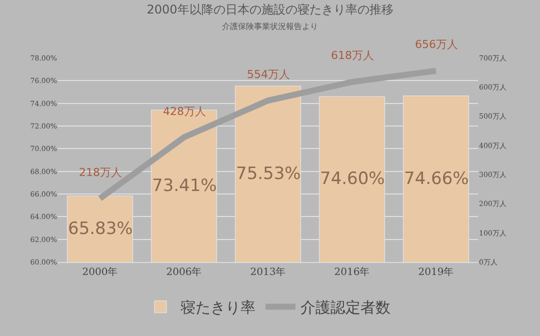 This screenshot has width=540, height=336. Describe the element at coordinates (352, 272) in the screenshot. I see `x-tick-label: 2016年` at that location.